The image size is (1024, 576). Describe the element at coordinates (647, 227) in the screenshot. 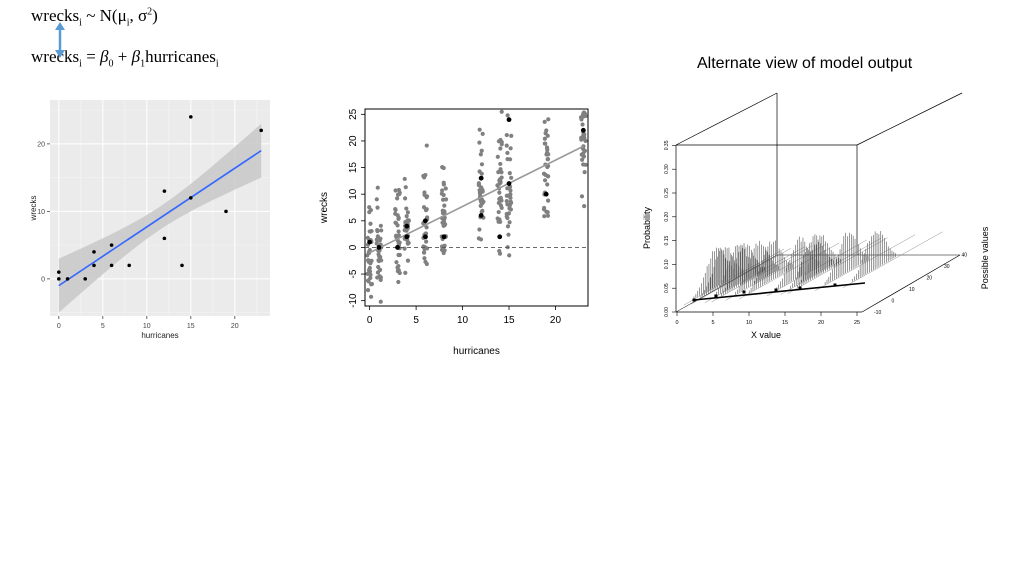

I see `y-axis-label: Probability` at that location.